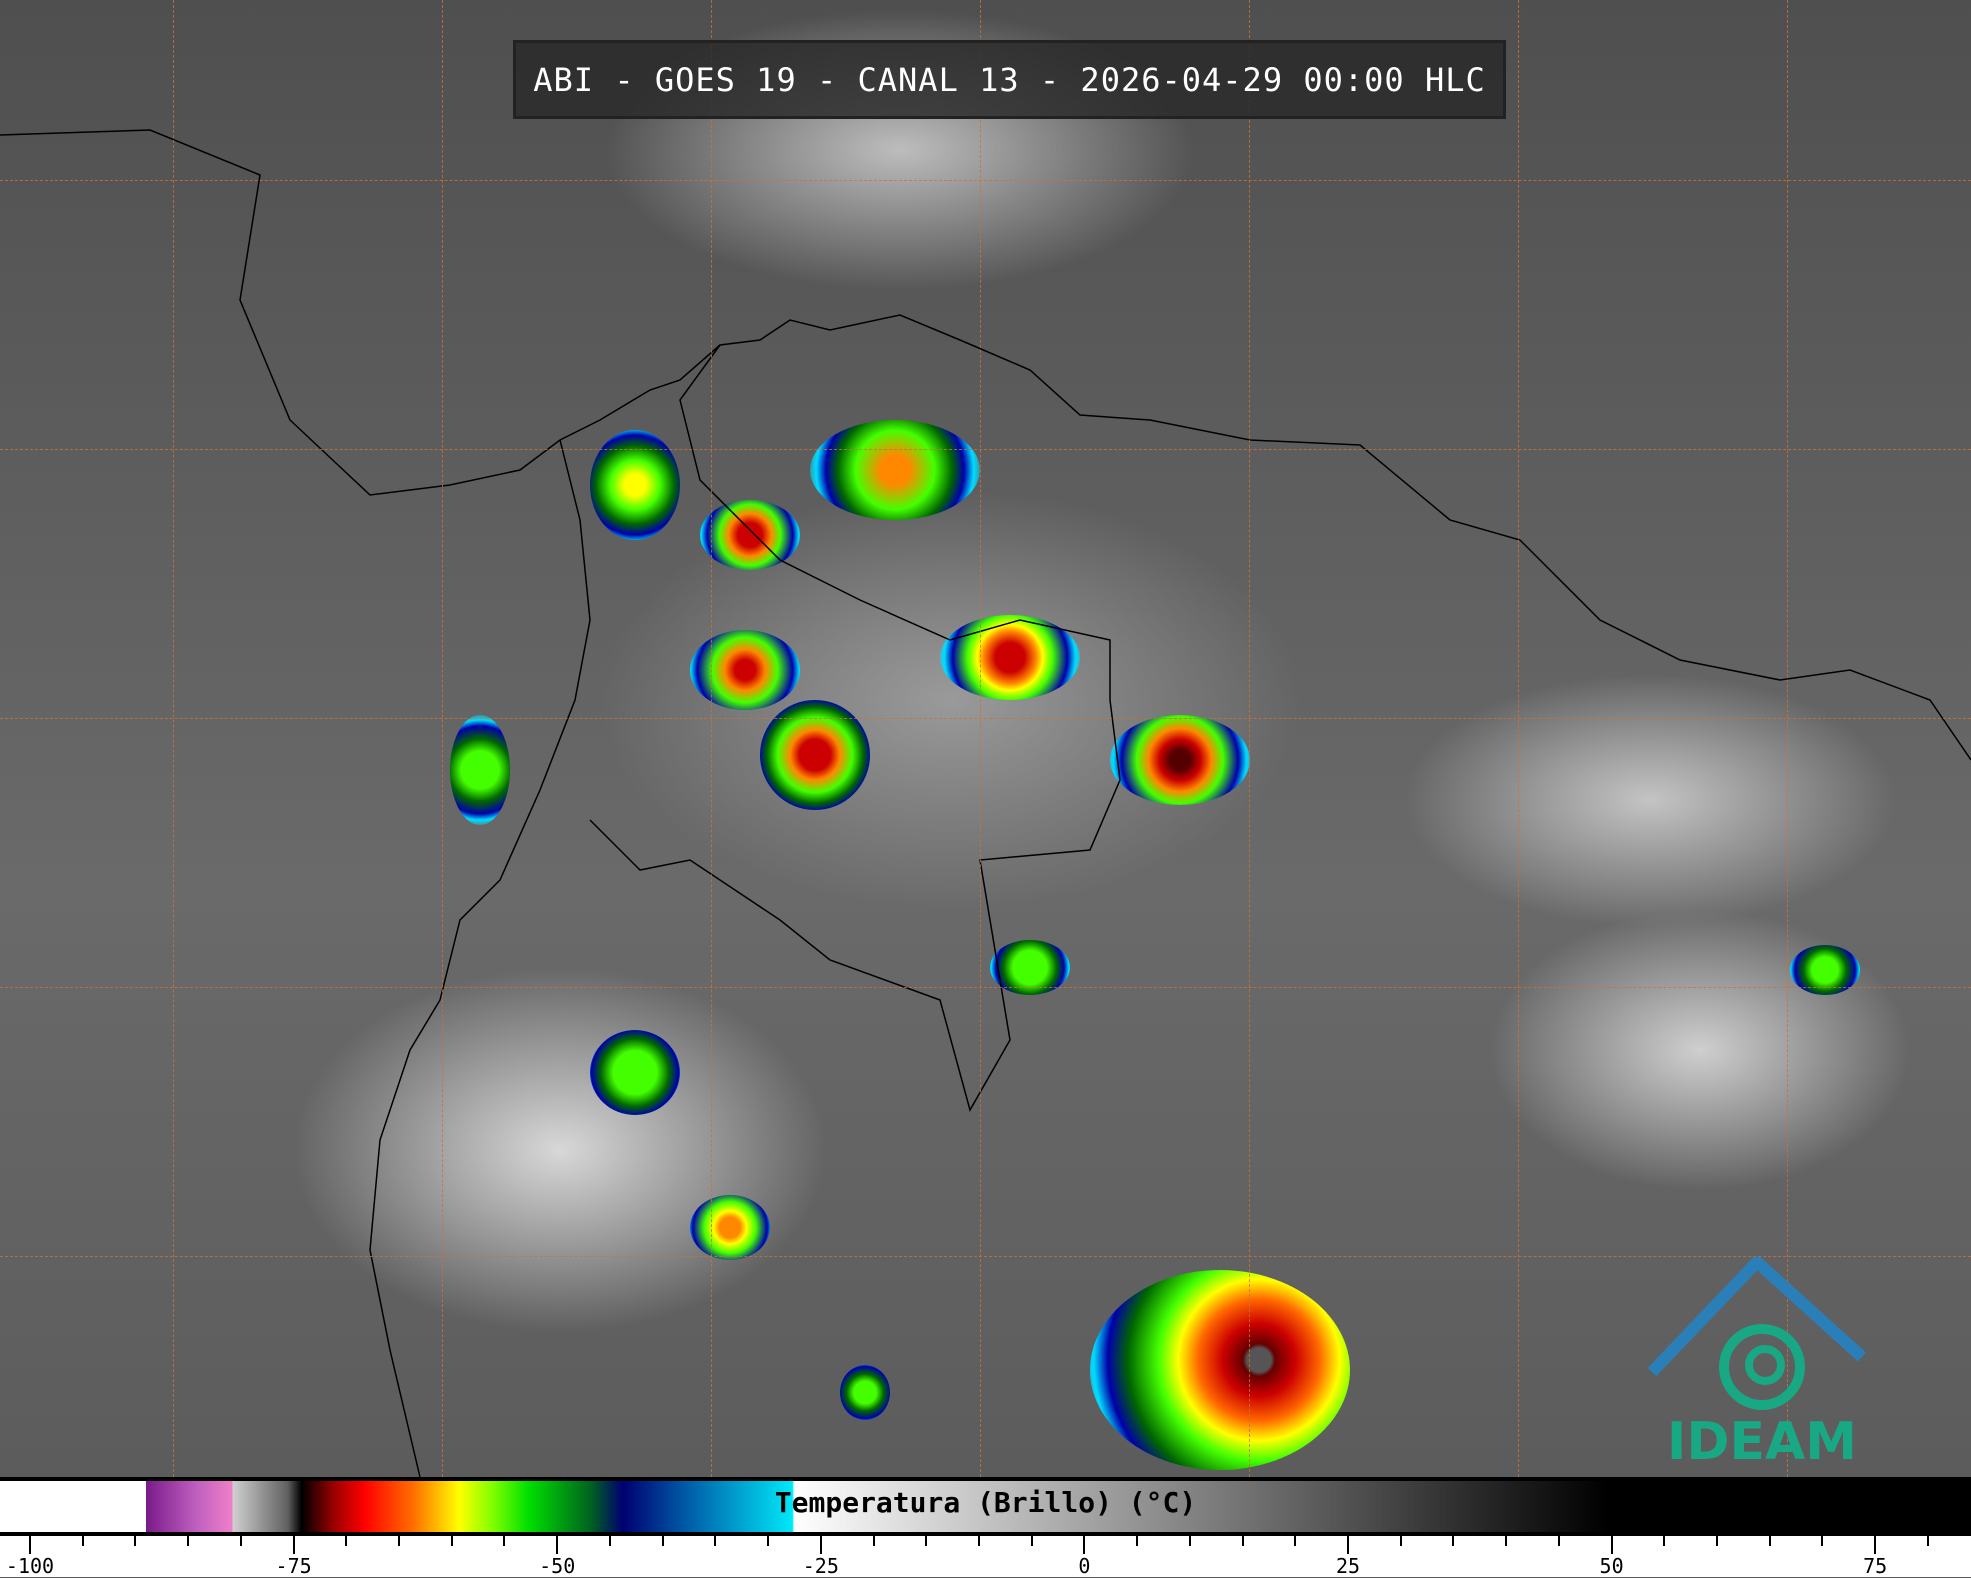  Describe the element at coordinates (1875, 1566) in the screenshot. I see `tick-label: 75` at that location.